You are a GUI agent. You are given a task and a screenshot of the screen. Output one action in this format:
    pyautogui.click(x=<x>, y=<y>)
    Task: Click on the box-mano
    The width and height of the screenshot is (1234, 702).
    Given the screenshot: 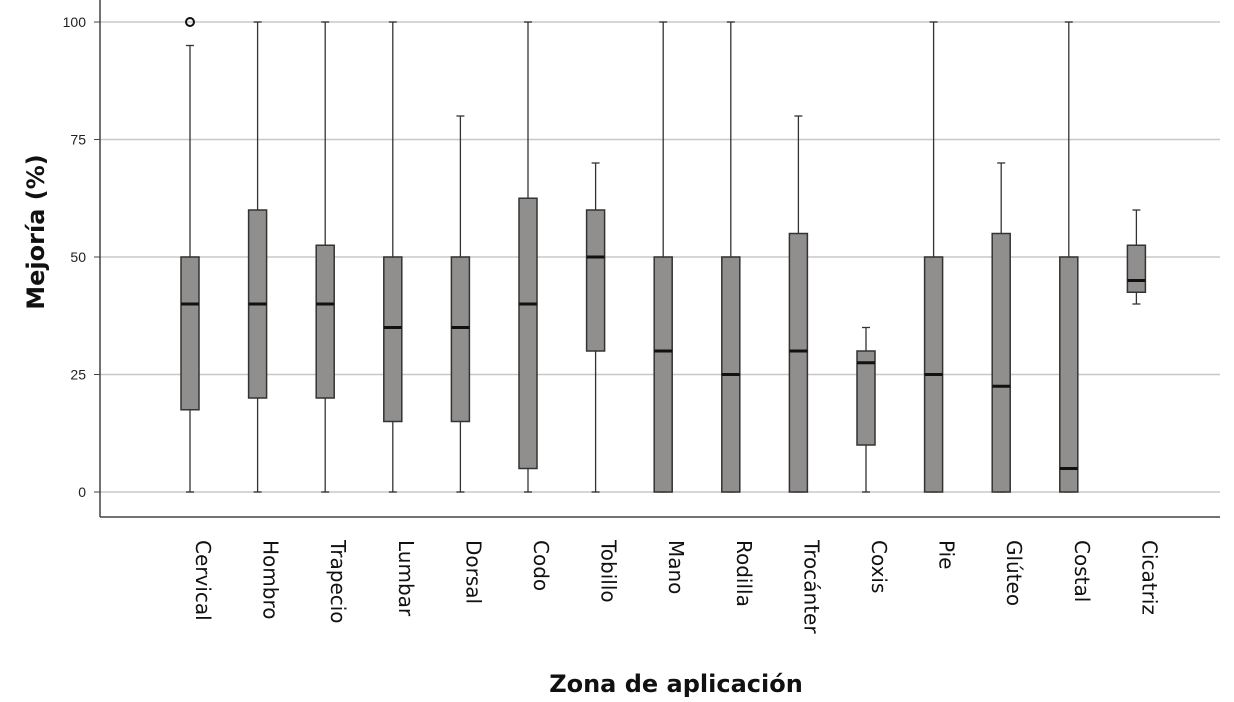 What is the action you would take?
    pyautogui.click(x=663, y=257)
    